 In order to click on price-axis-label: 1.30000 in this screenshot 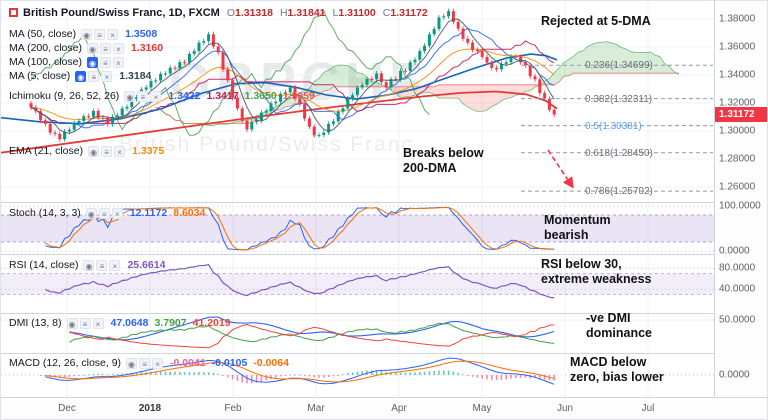, I will do `click(737, 131)`.